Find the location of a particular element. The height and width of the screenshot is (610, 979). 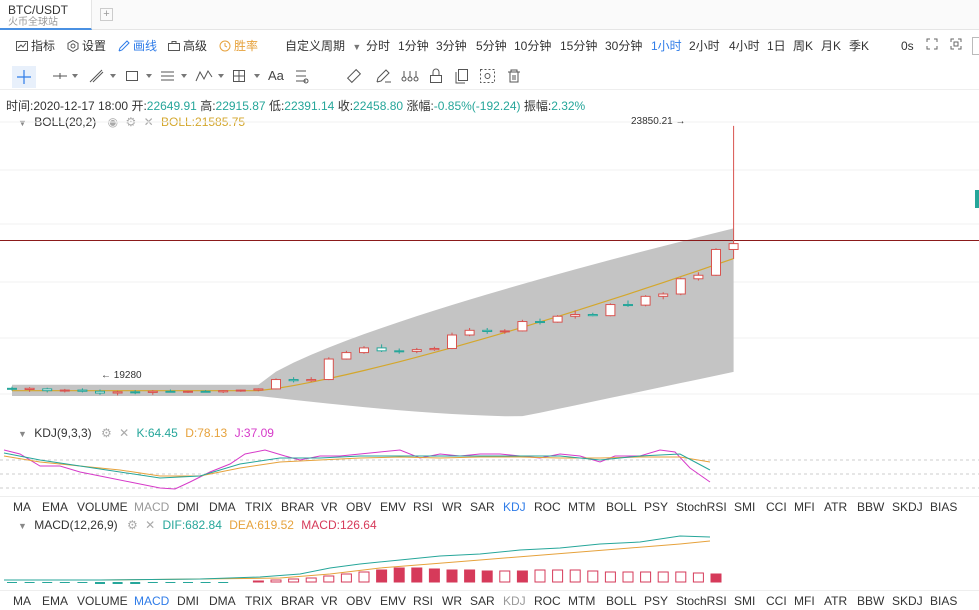

trend-line-tool-icon is located at coordinates (102, 76).